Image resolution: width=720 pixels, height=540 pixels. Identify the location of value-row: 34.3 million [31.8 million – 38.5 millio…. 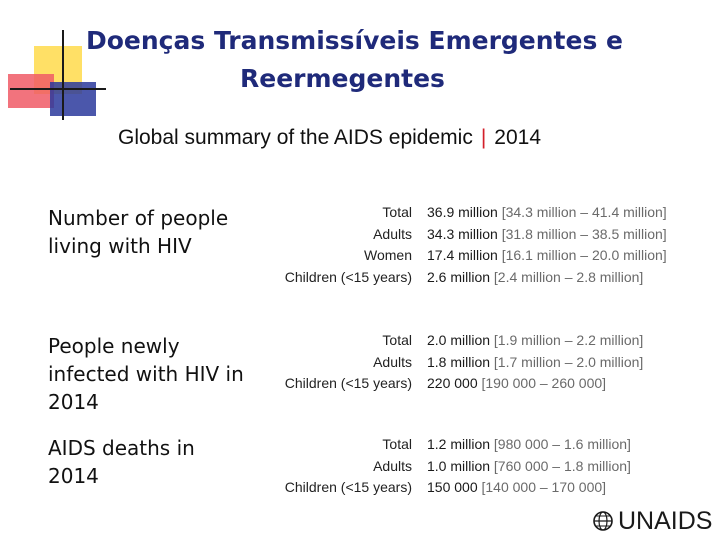
(572, 235).